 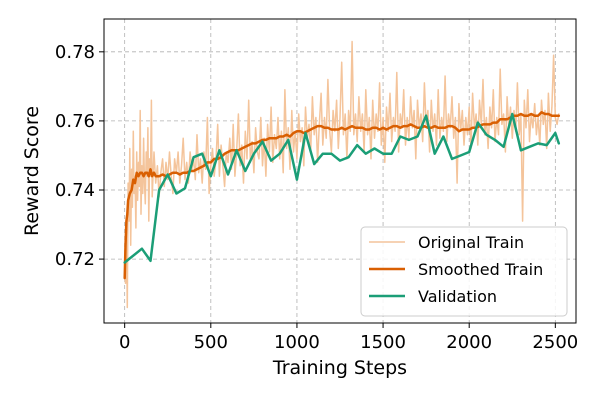 I want to click on y-axis-title: Reward Score, so click(x=32, y=171).